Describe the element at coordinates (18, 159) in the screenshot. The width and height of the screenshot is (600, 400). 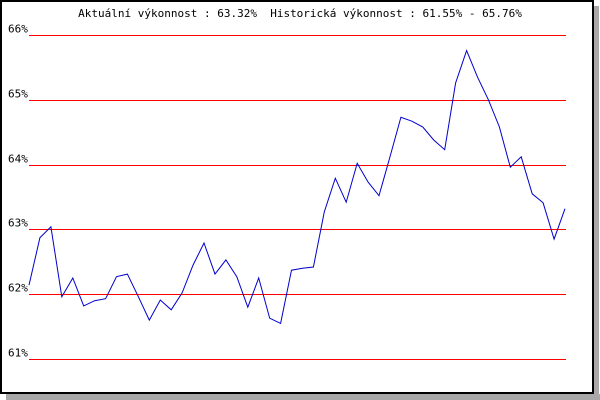
I see `y-tick-label: 64%` at that location.